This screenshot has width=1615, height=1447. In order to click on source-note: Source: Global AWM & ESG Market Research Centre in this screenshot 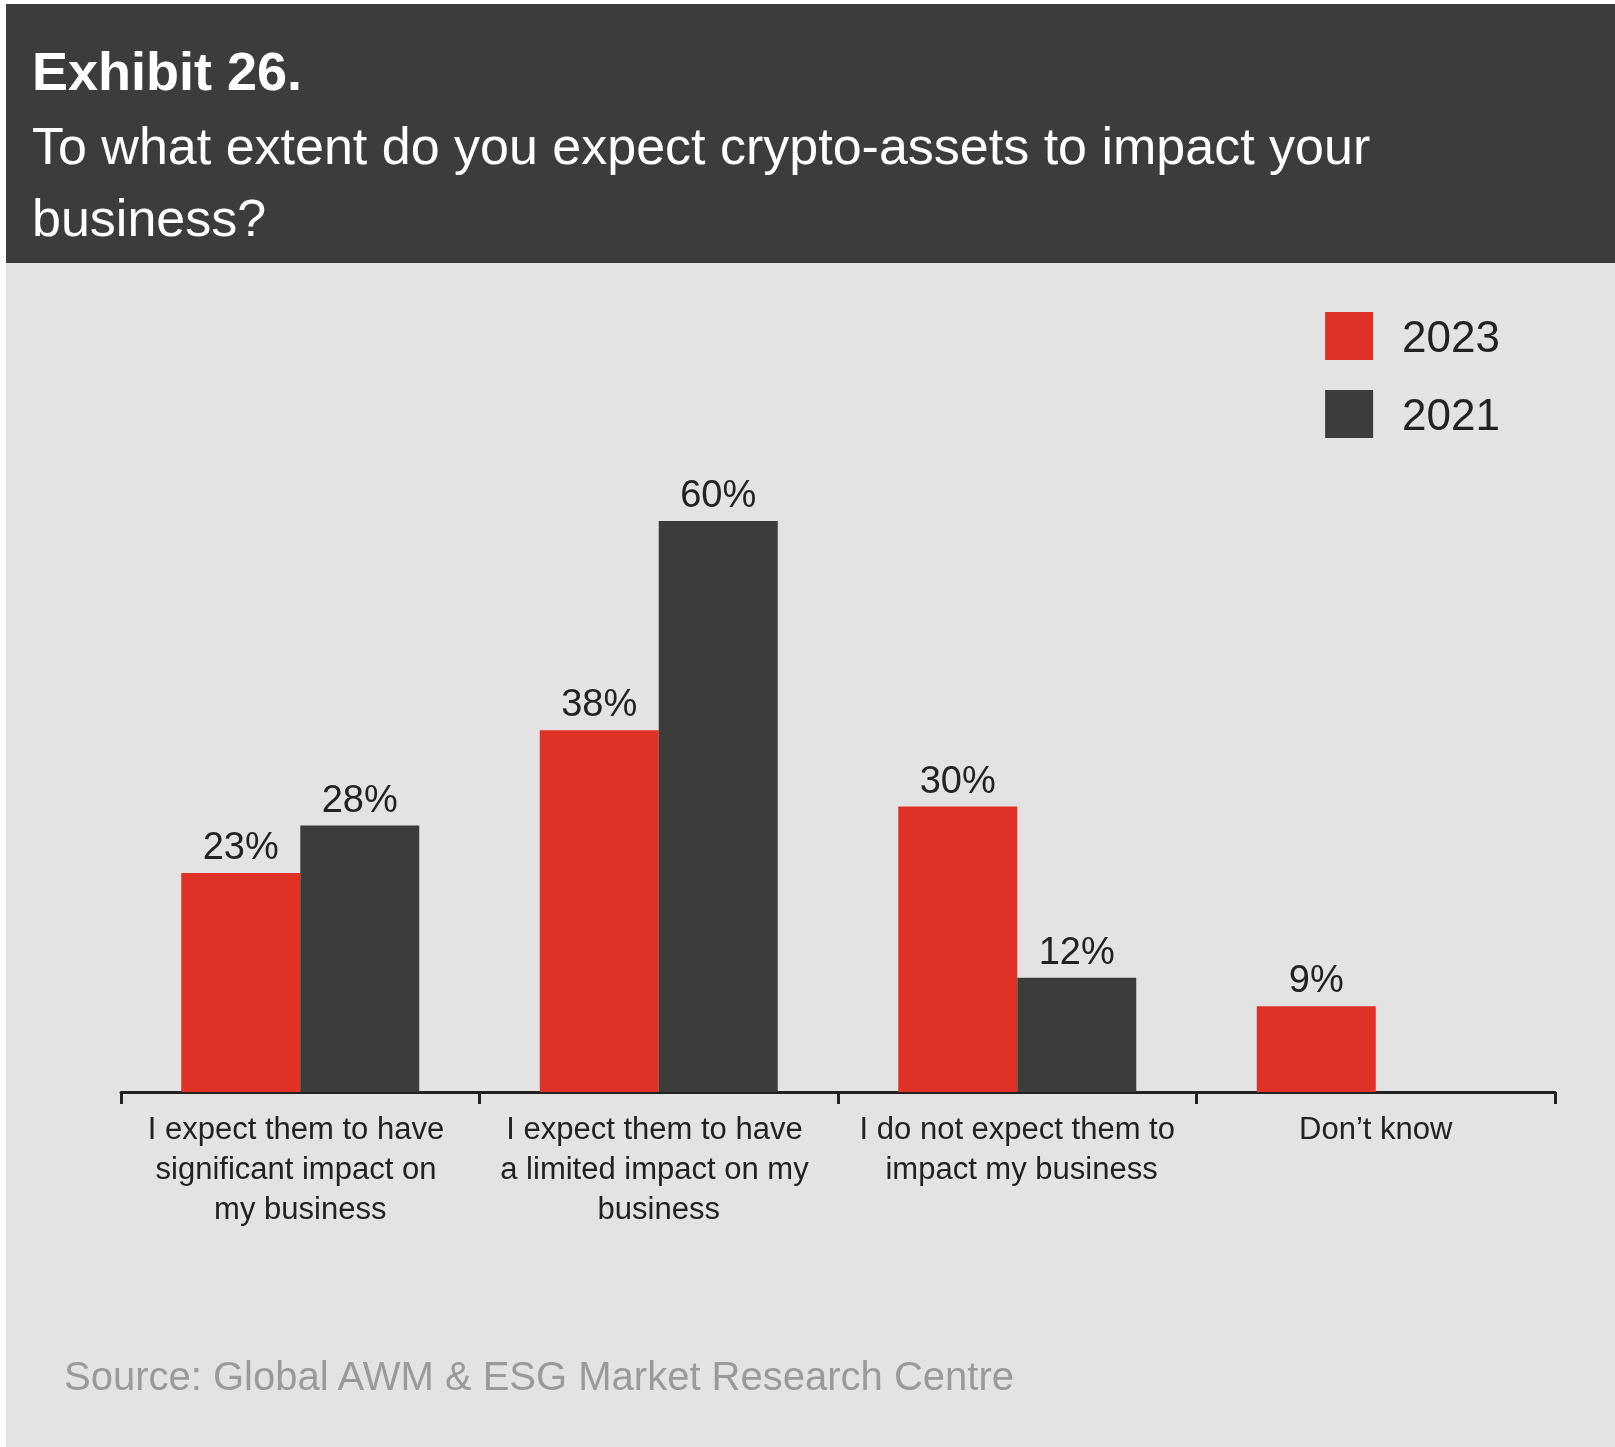, I will do `click(539, 1376)`.